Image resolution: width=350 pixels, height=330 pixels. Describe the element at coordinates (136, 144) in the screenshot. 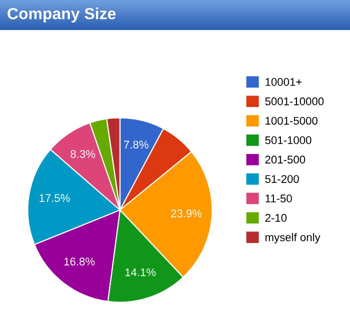

I see `data-label: 7.8%` at that location.